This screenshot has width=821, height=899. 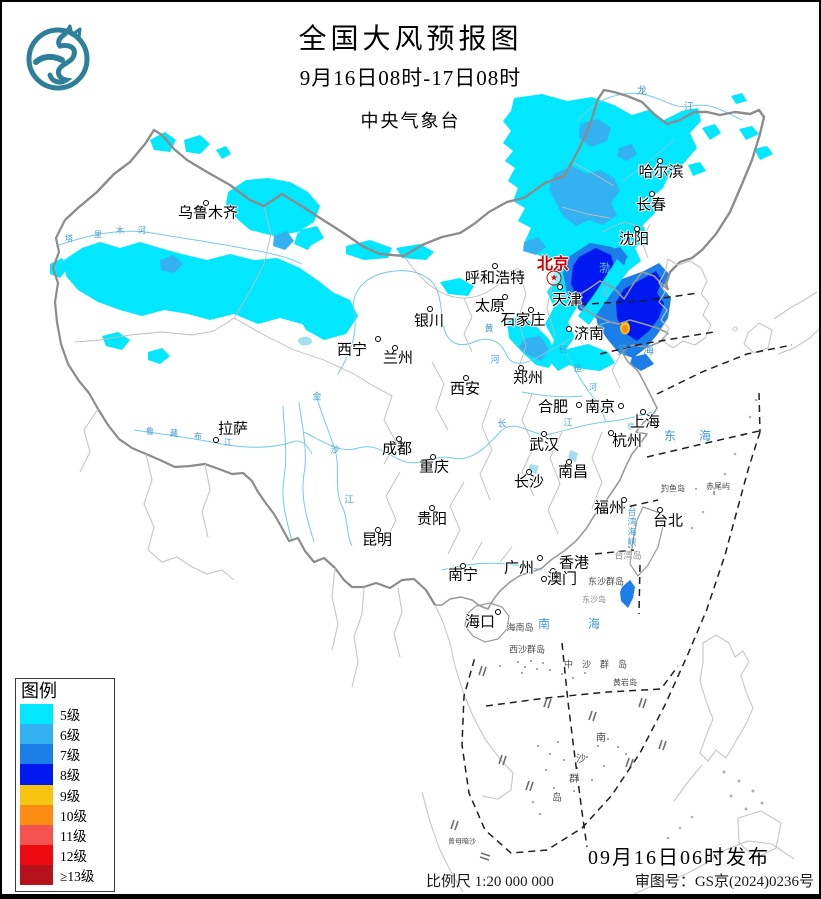 I want to click on agency-name: 中央气象台, so click(x=410, y=121).